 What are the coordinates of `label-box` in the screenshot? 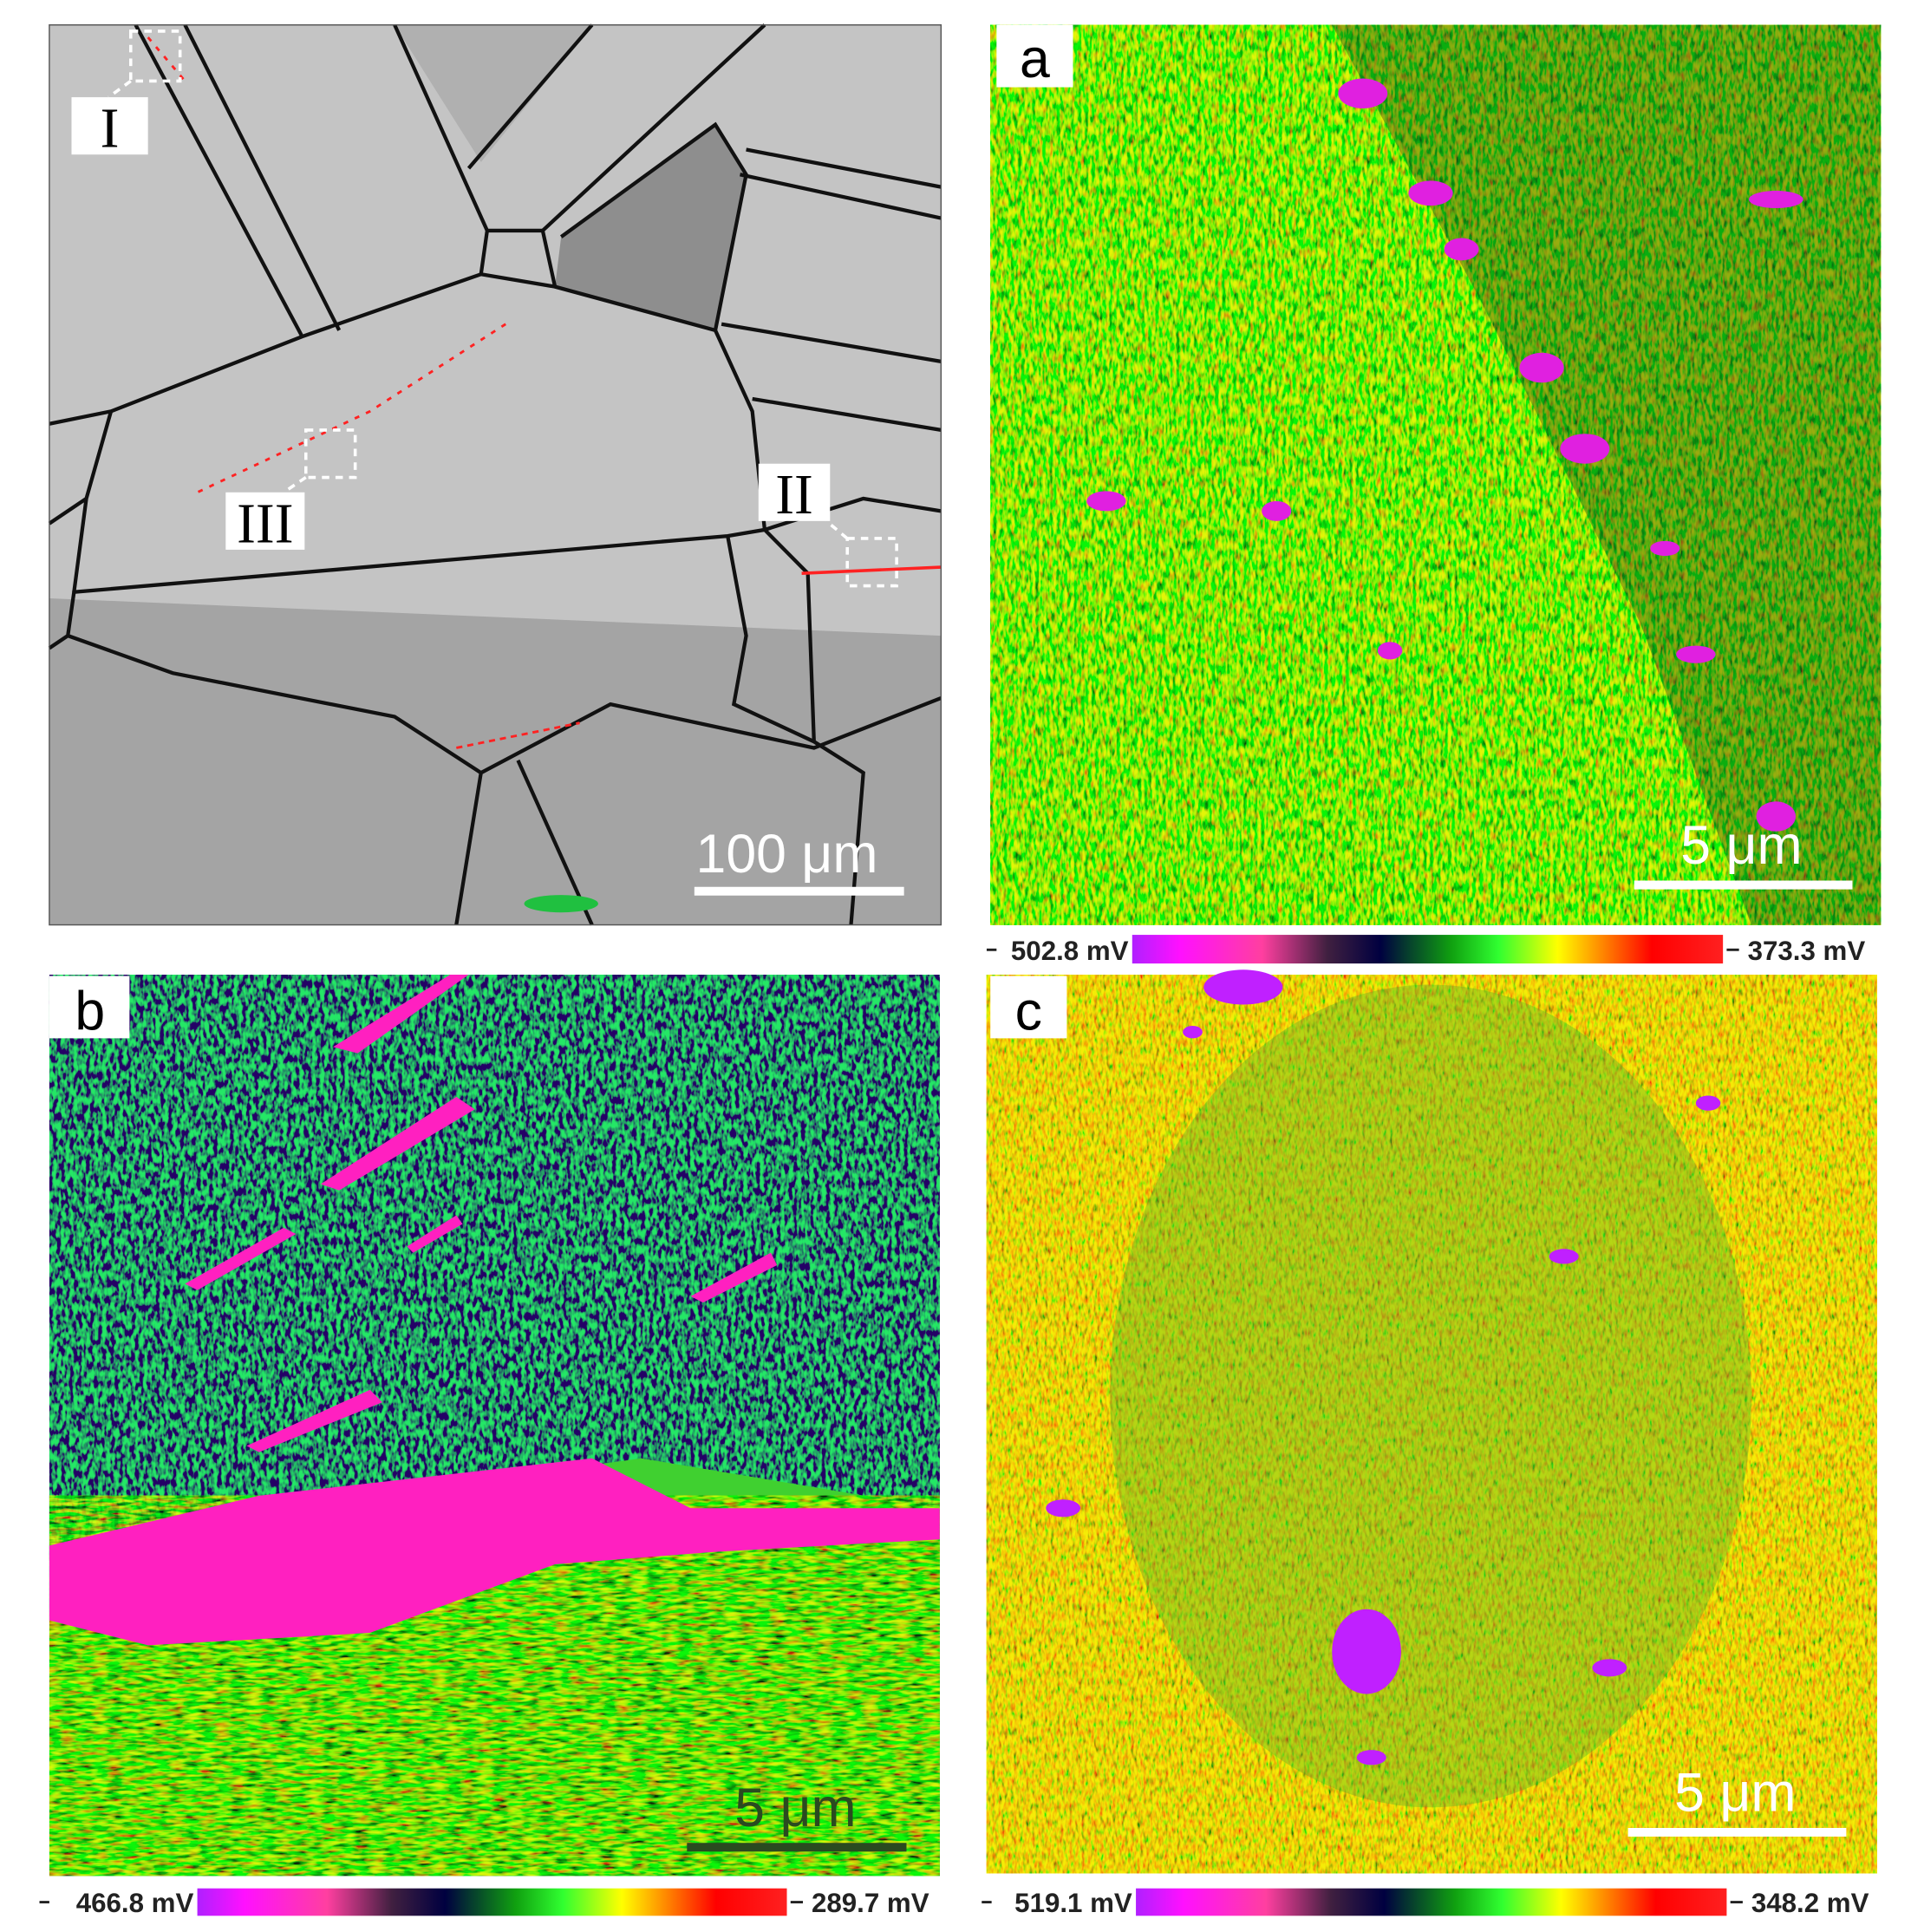 It's located at (89, 1007).